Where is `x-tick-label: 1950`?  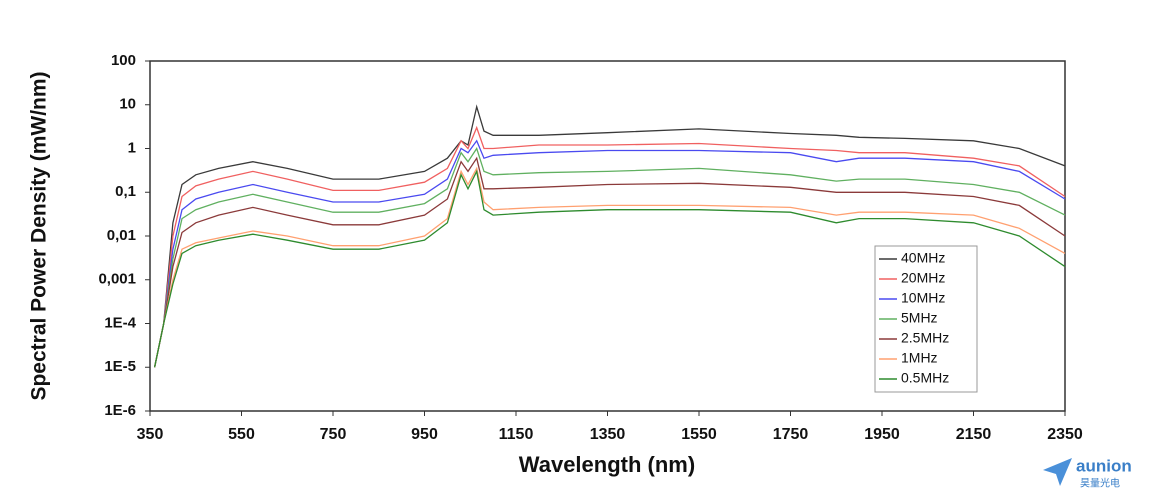
x-tick-label: 1950 is located at coordinates (882, 434).